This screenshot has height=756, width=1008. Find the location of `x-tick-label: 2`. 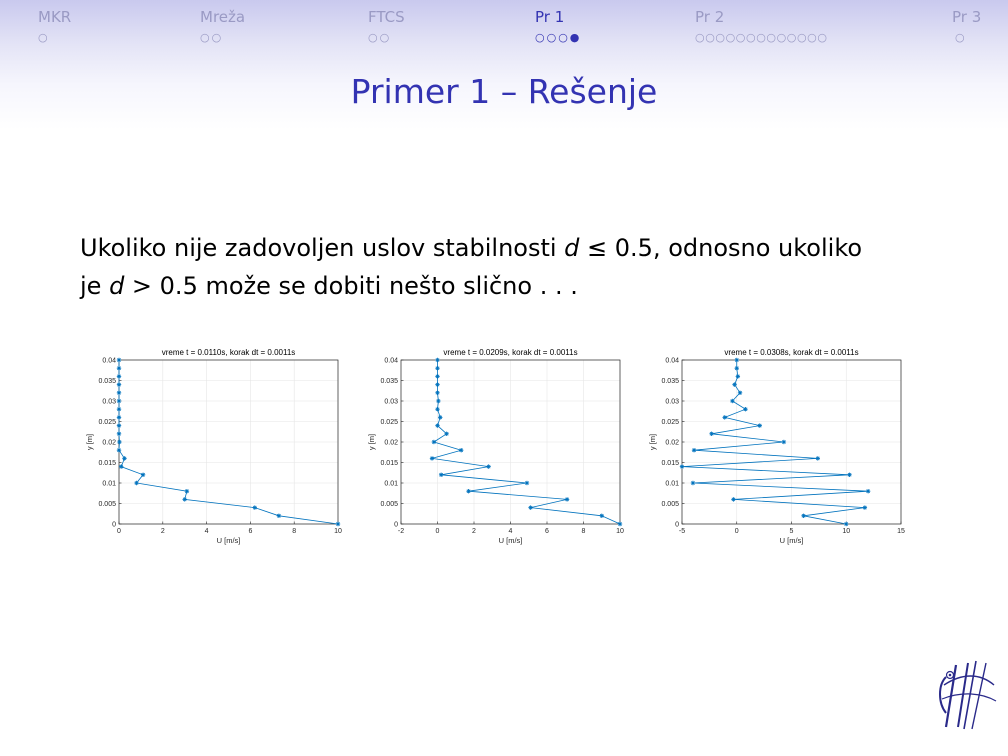

x-tick-label: 2 is located at coordinates (163, 531).